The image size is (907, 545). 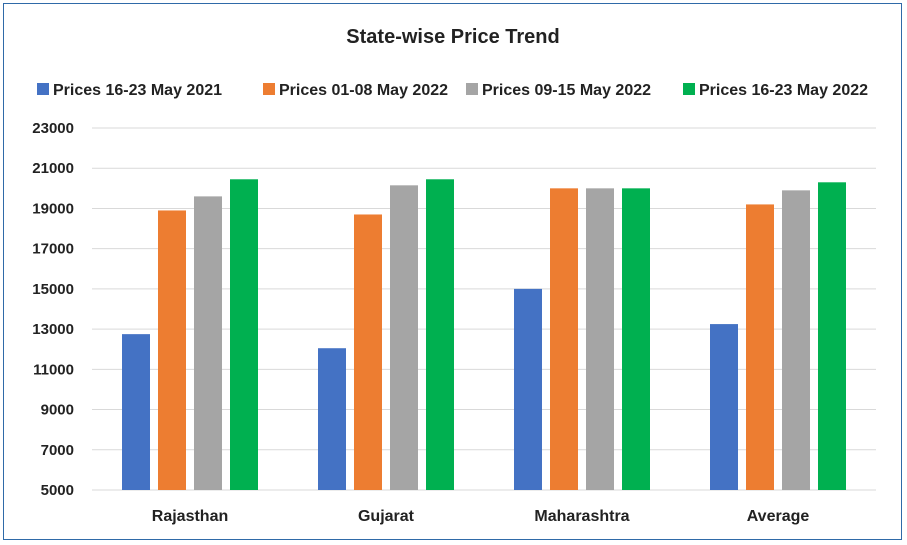 What do you see at coordinates (783, 90) in the screenshot?
I see `legend-label: Prices 16-23 May 2022` at bounding box center [783, 90].